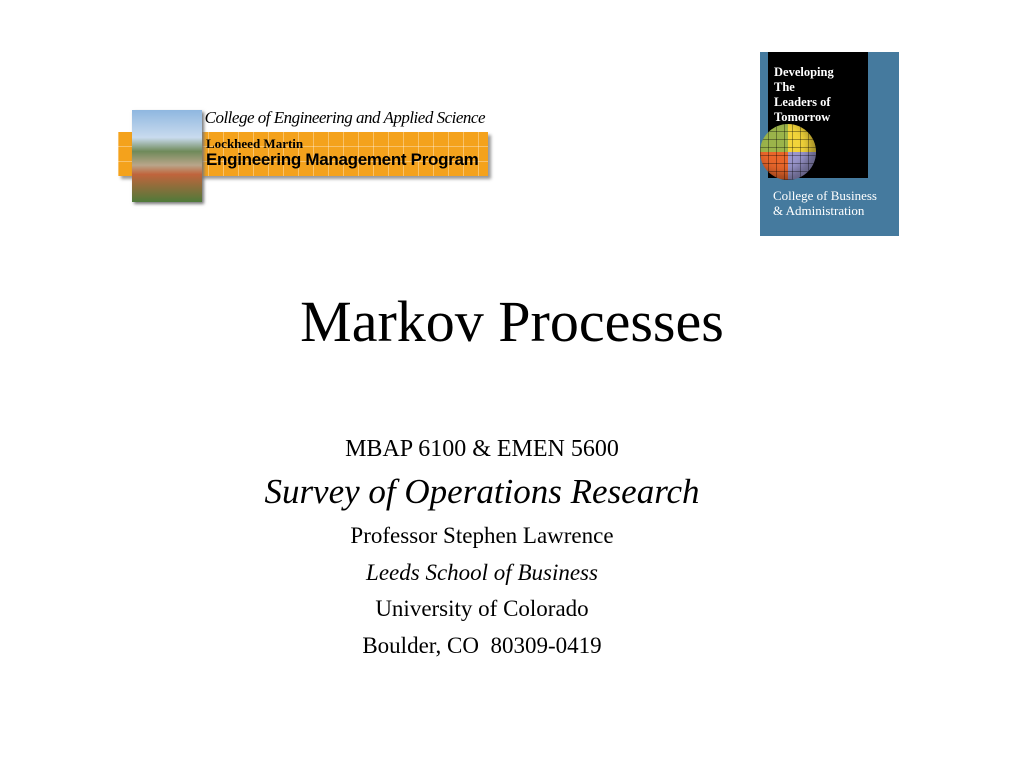  What do you see at coordinates (802, 102) in the screenshot?
I see `tagline-line: Leaders of` at bounding box center [802, 102].